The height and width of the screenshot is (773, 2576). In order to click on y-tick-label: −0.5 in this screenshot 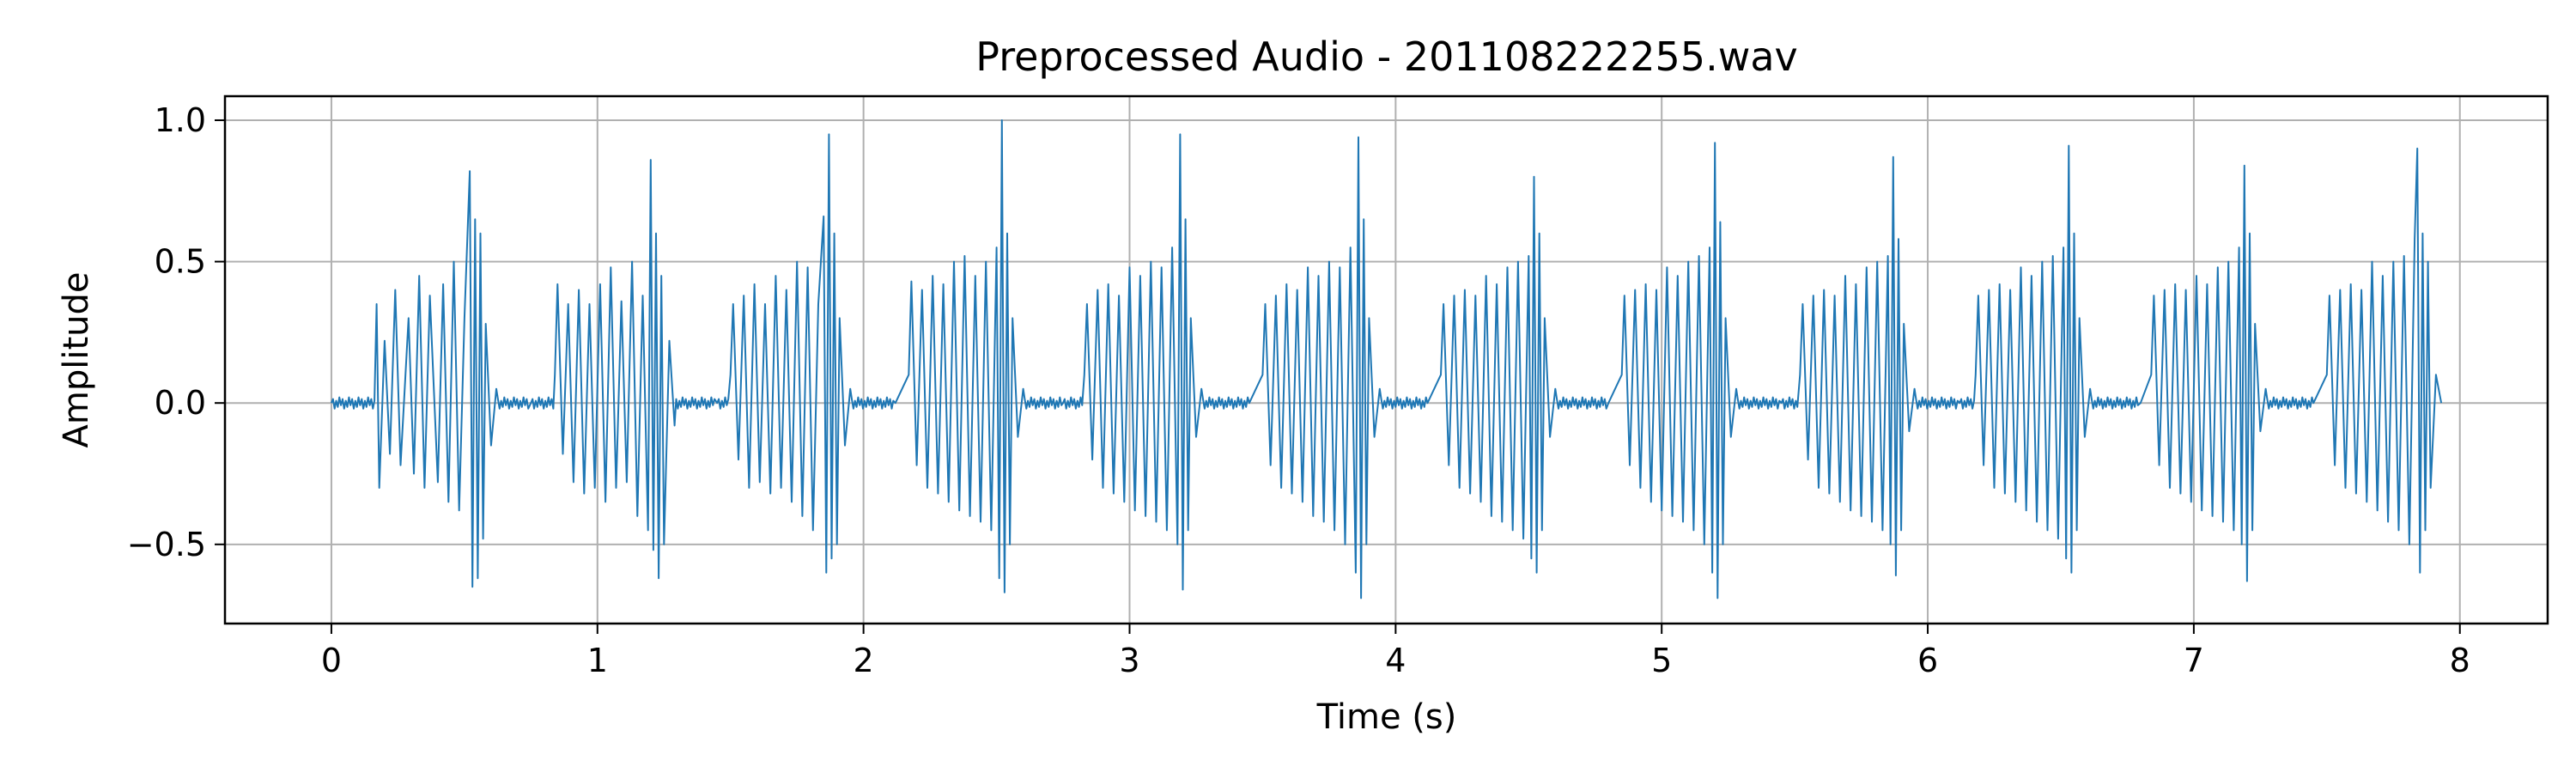, I will do `click(166, 544)`.